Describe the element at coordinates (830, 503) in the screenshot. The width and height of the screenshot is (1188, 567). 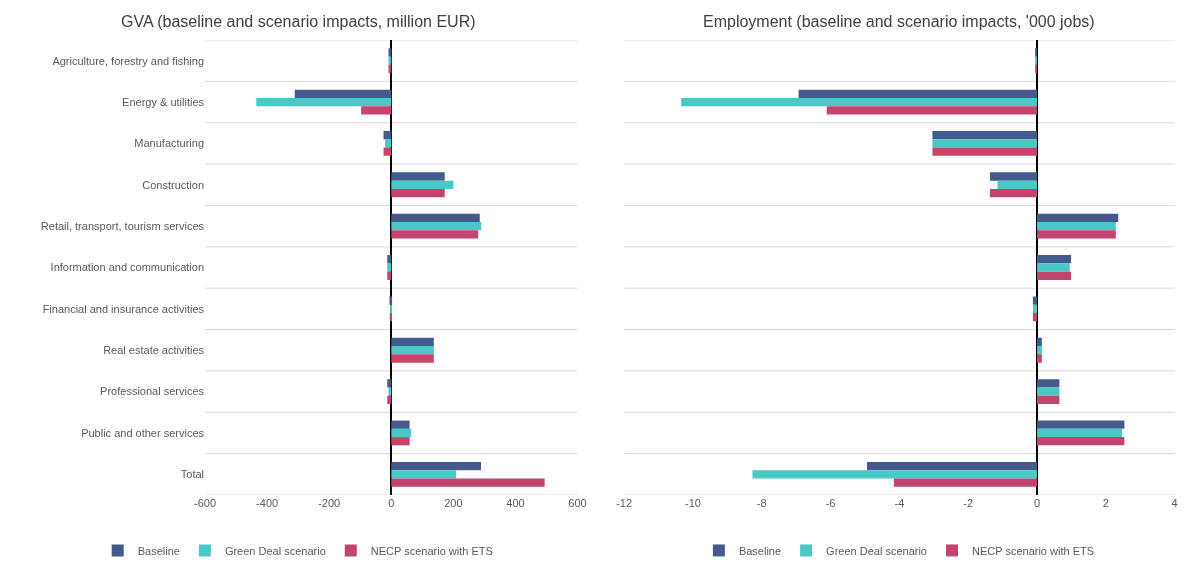
I see `x-tick-label: -6` at that location.